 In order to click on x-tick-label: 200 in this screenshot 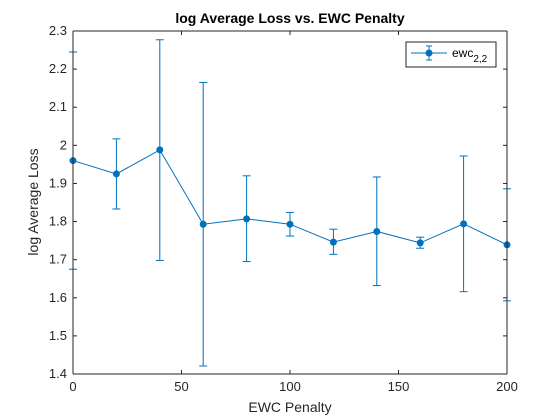, I will do `click(507, 386)`.